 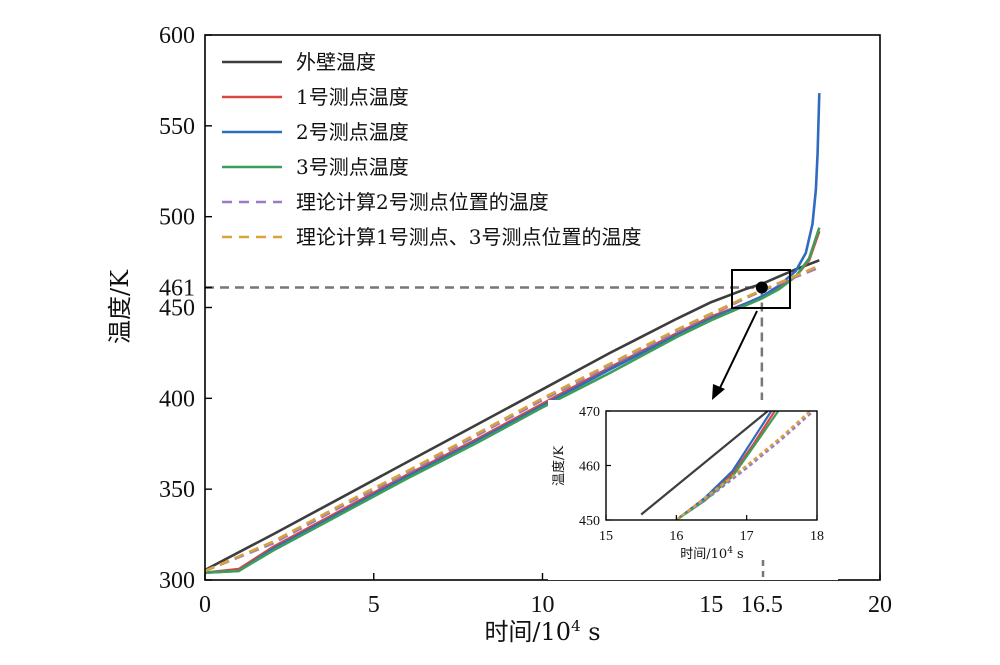 I want to click on y-tick-label: 500, so click(x=177, y=218).